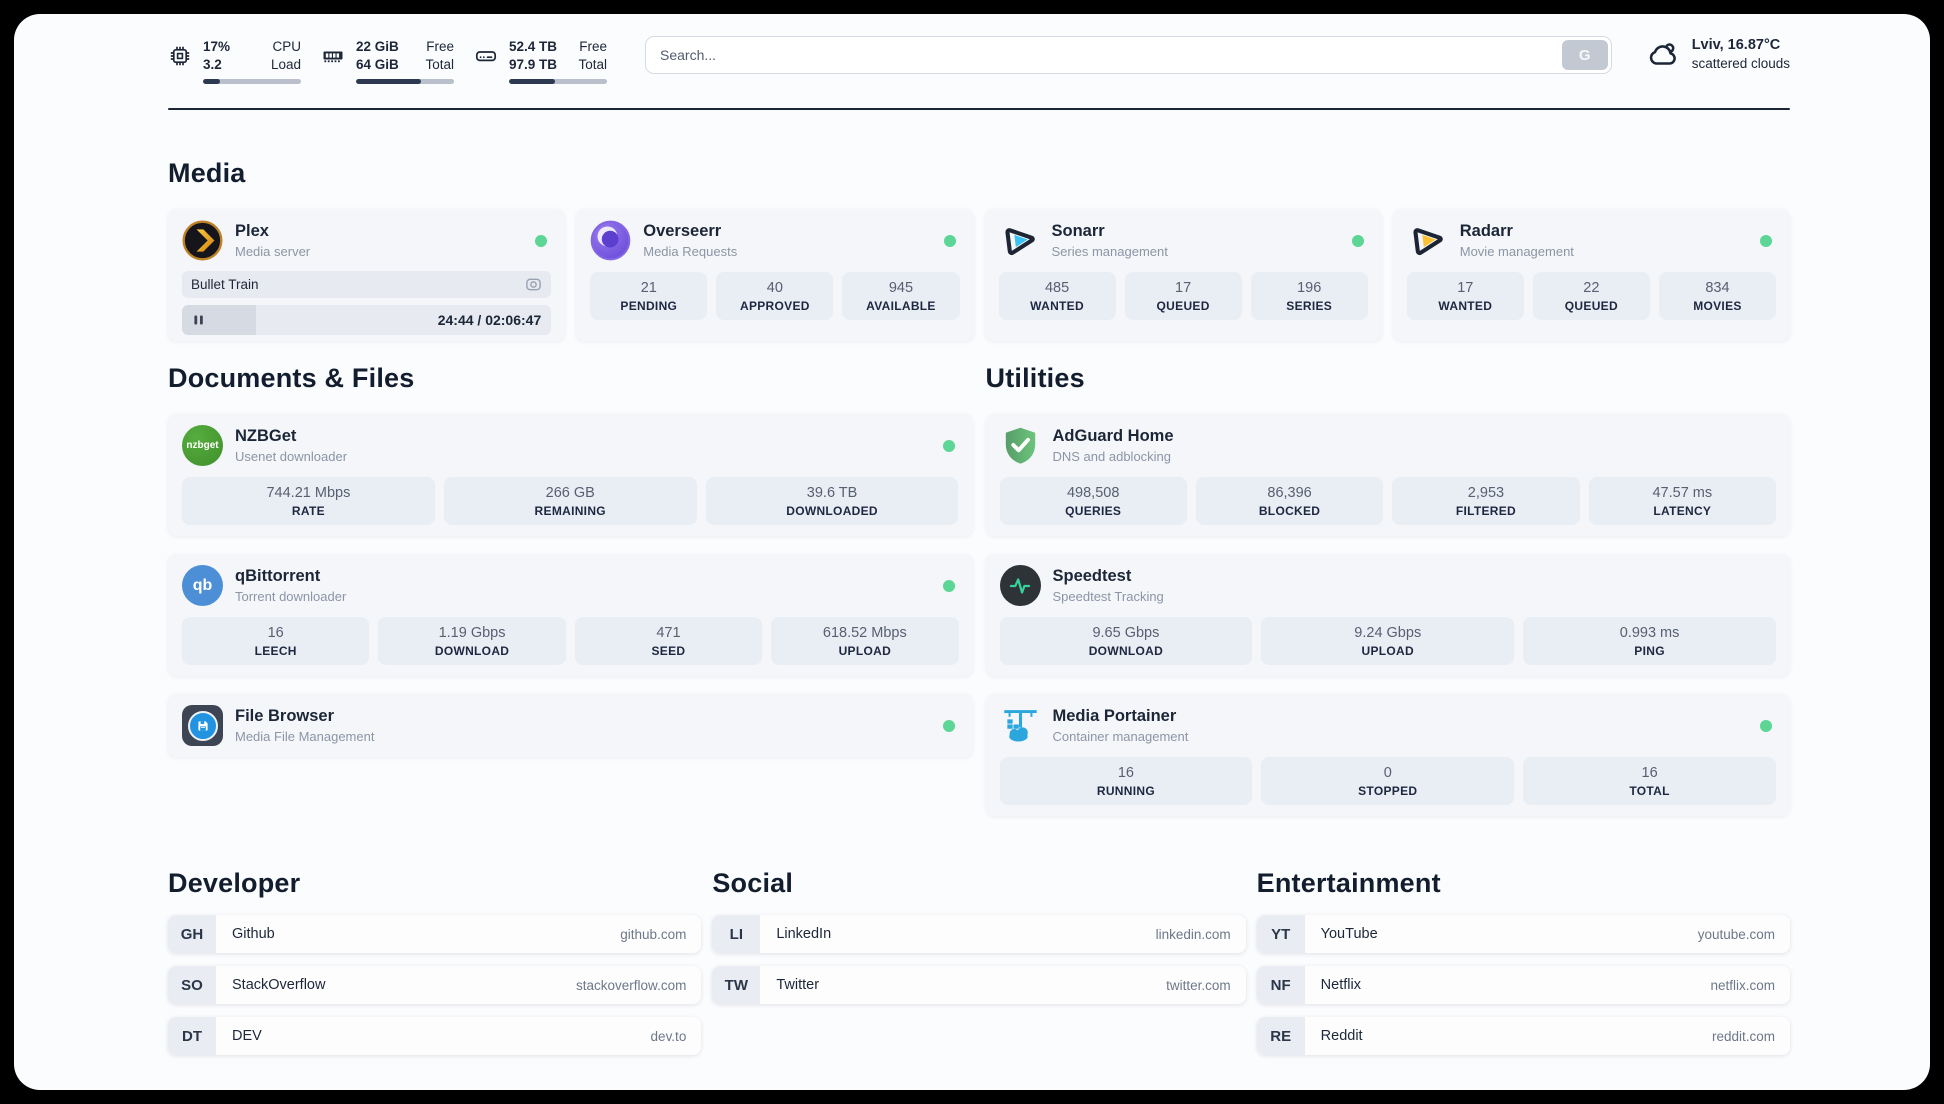 The height and width of the screenshot is (1104, 1944). I want to click on bookmark-url: stackoverflow.com, so click(631, 985).